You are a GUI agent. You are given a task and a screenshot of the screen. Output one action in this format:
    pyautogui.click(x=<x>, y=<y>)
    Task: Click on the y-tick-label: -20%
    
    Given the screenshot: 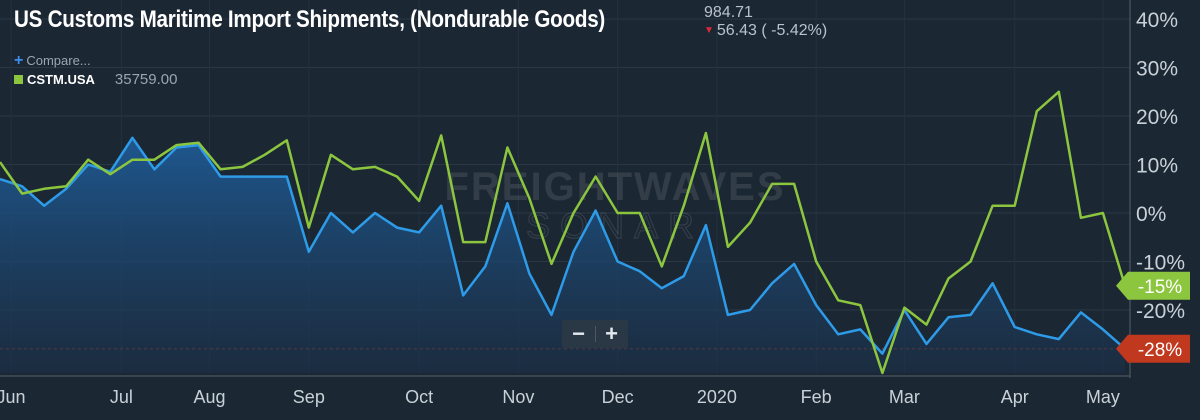 What is the action you would take?
    pyautogui.click(x=1160, y=311)
    